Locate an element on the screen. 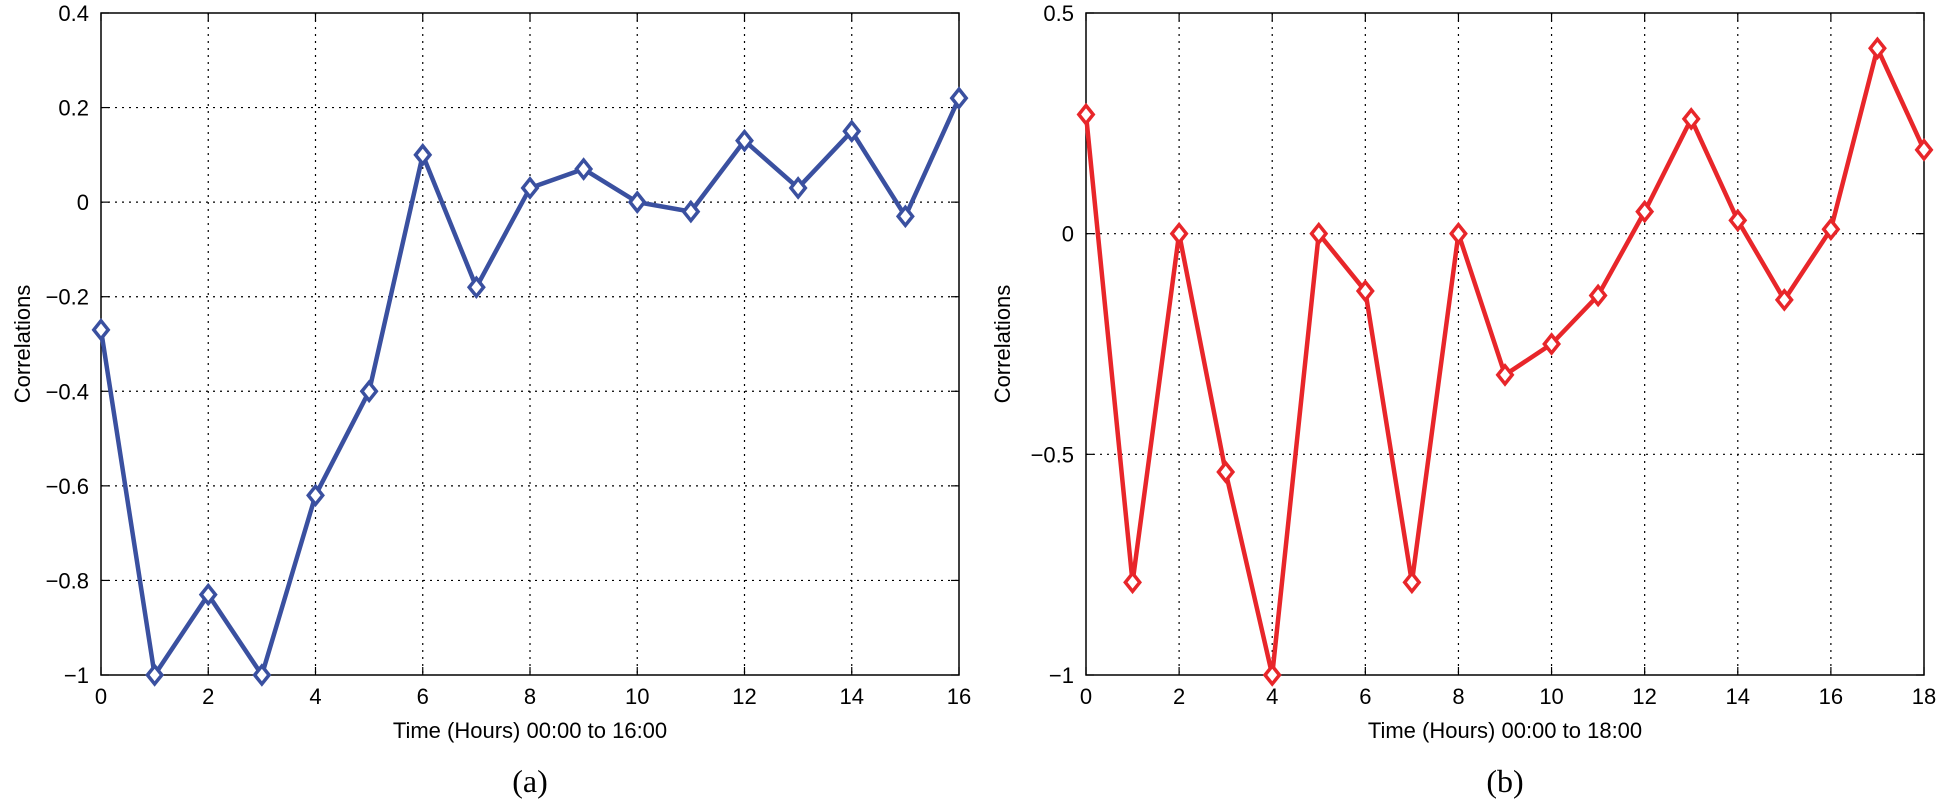  x-axis-label: Time (Hours) 00:00 to 18:00 is located at coordinates (1505, 730).